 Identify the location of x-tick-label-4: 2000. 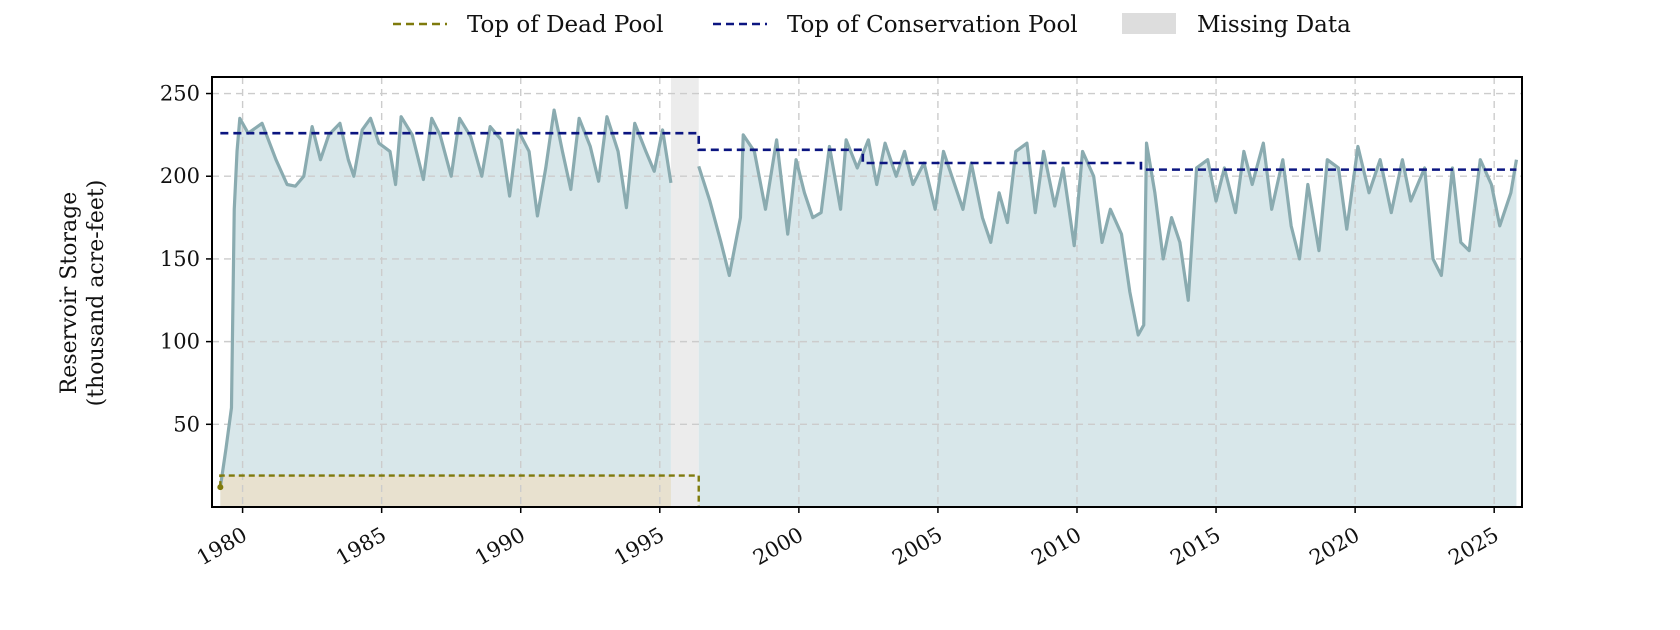
(778, 547).